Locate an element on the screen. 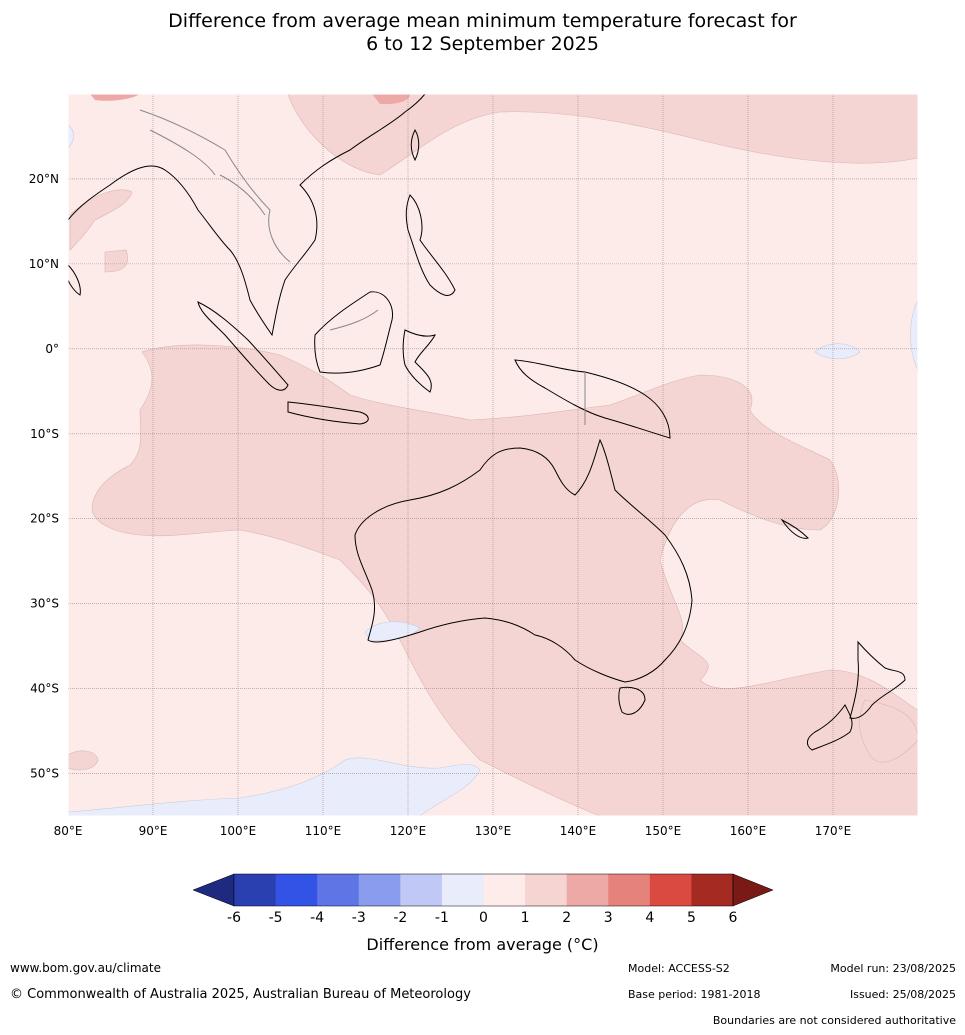 This screenshot has height=1035, width=965. coastline-new-zealand-south is located at coordinates (830, 727).